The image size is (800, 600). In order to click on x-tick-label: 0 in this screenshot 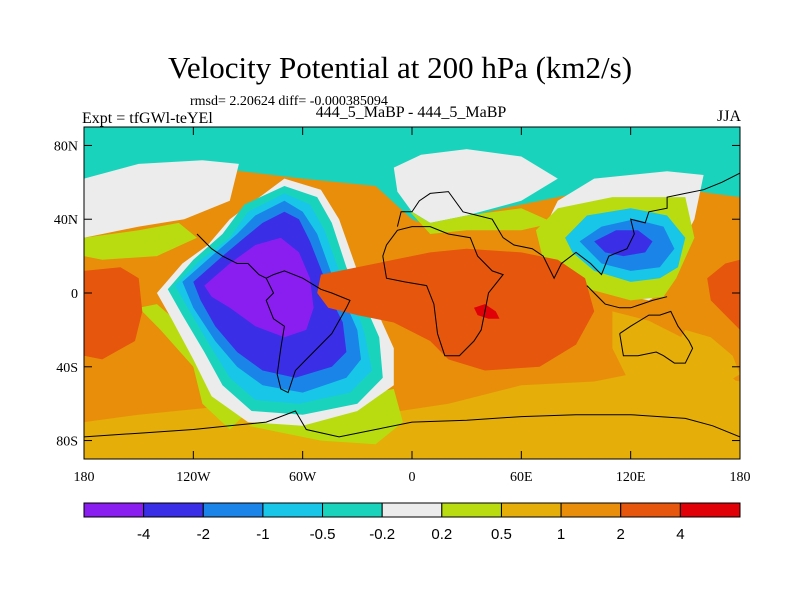, I will do `click(412, 477)`.